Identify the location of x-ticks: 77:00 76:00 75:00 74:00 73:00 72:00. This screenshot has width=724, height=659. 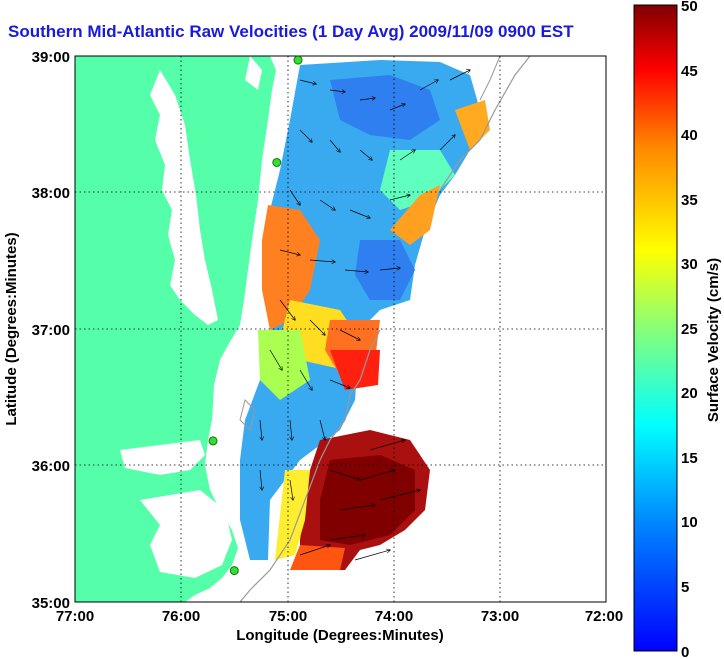
(339, 616).